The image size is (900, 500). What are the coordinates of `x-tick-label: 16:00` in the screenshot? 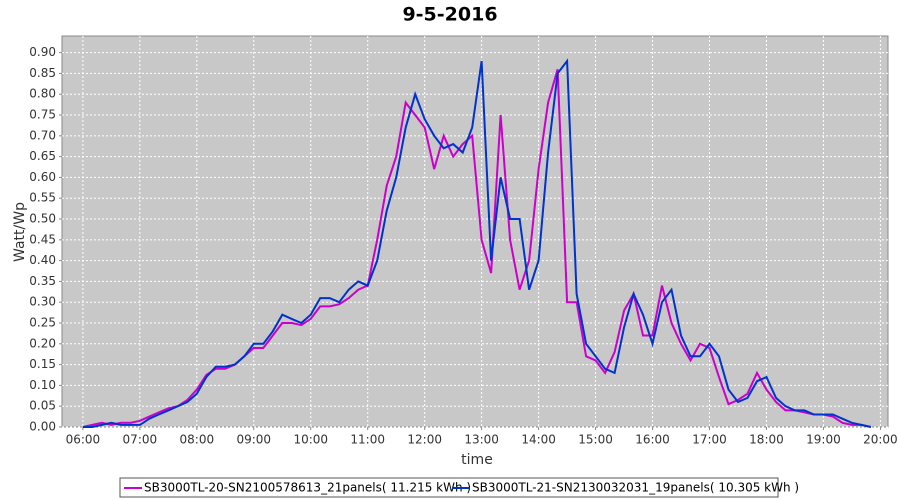 It's located at (652, 440).